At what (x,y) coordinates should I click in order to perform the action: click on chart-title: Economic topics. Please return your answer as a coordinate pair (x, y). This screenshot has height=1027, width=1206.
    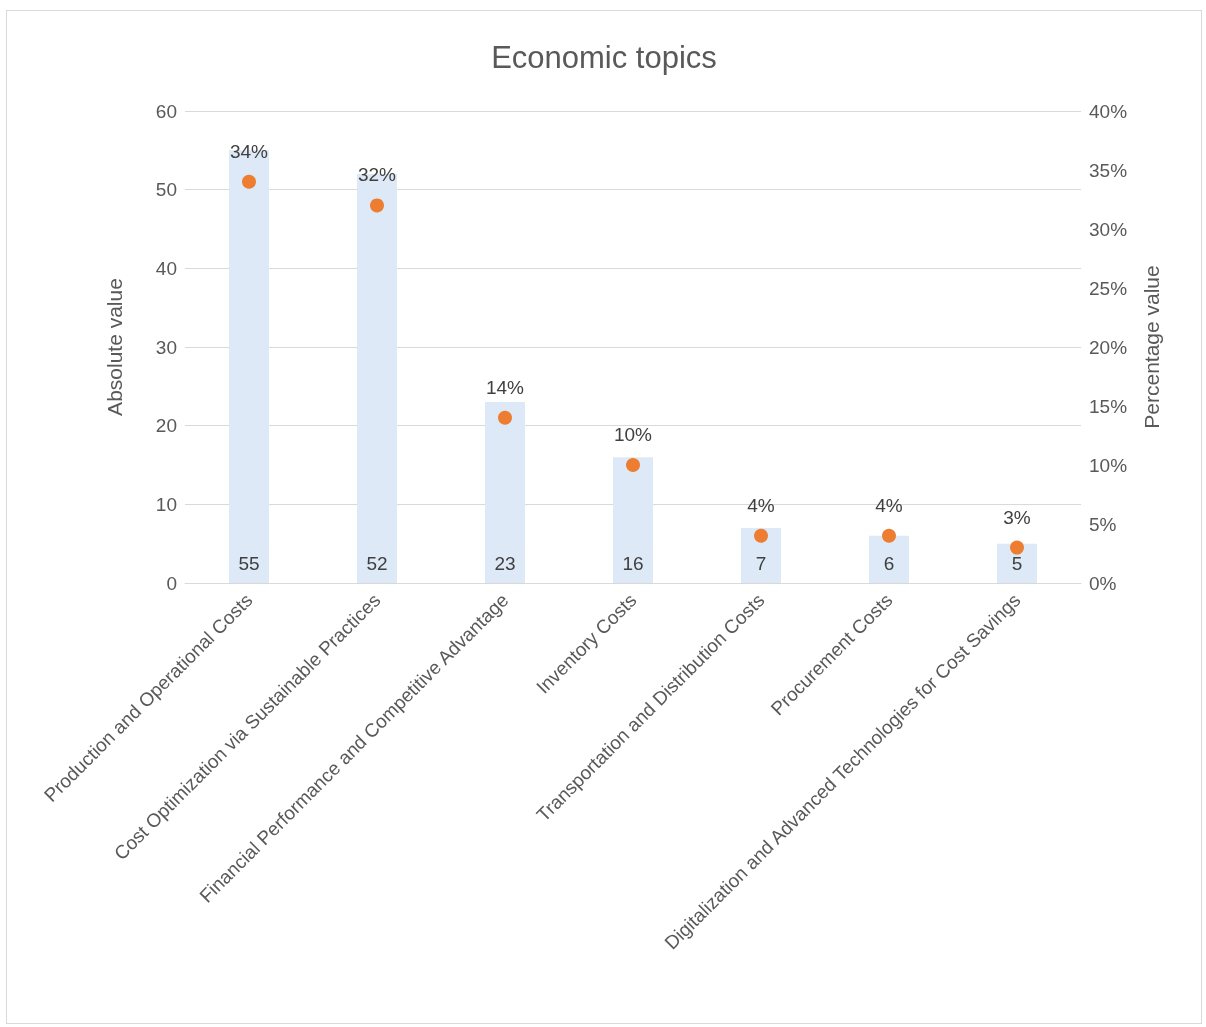
    Looking at the image, I should click on (604, 57).